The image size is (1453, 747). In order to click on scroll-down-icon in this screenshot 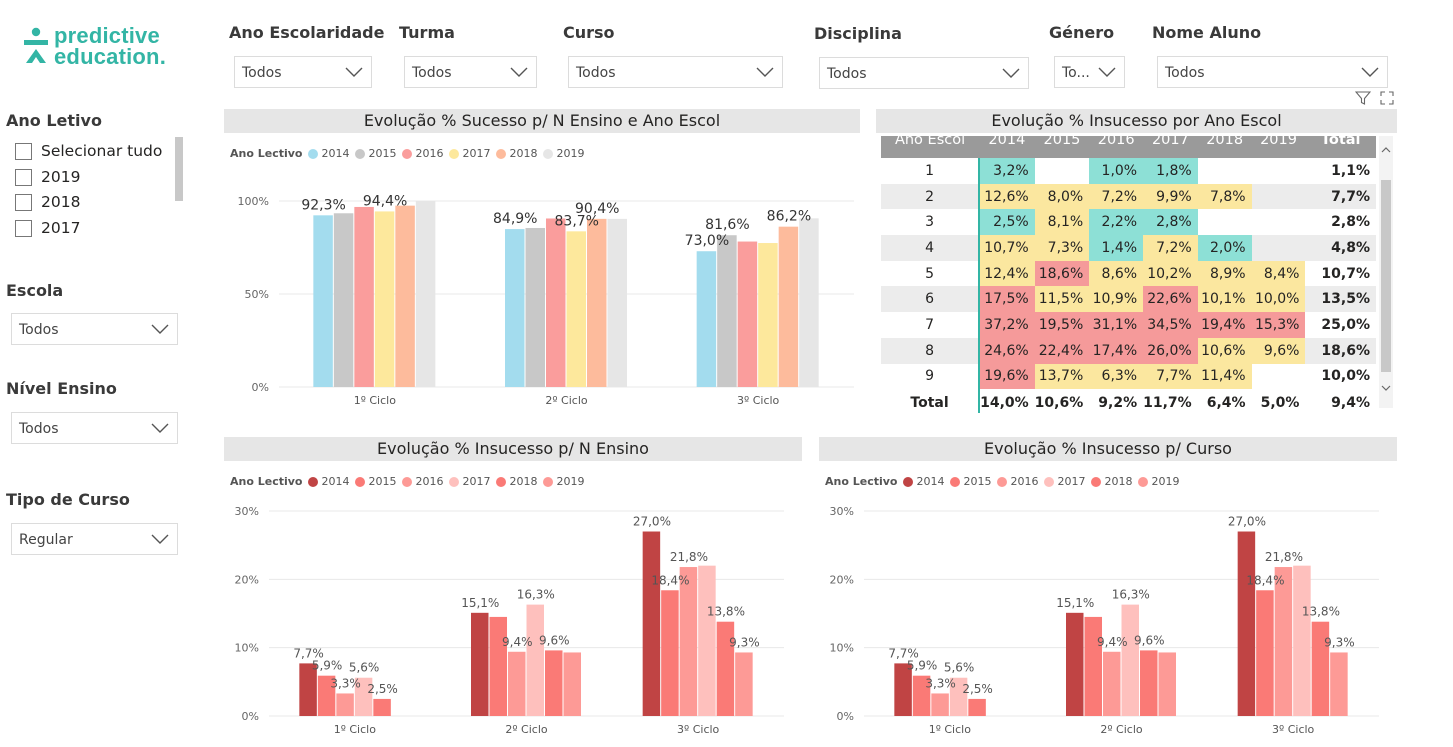, I will do `click(1386, 388)`.